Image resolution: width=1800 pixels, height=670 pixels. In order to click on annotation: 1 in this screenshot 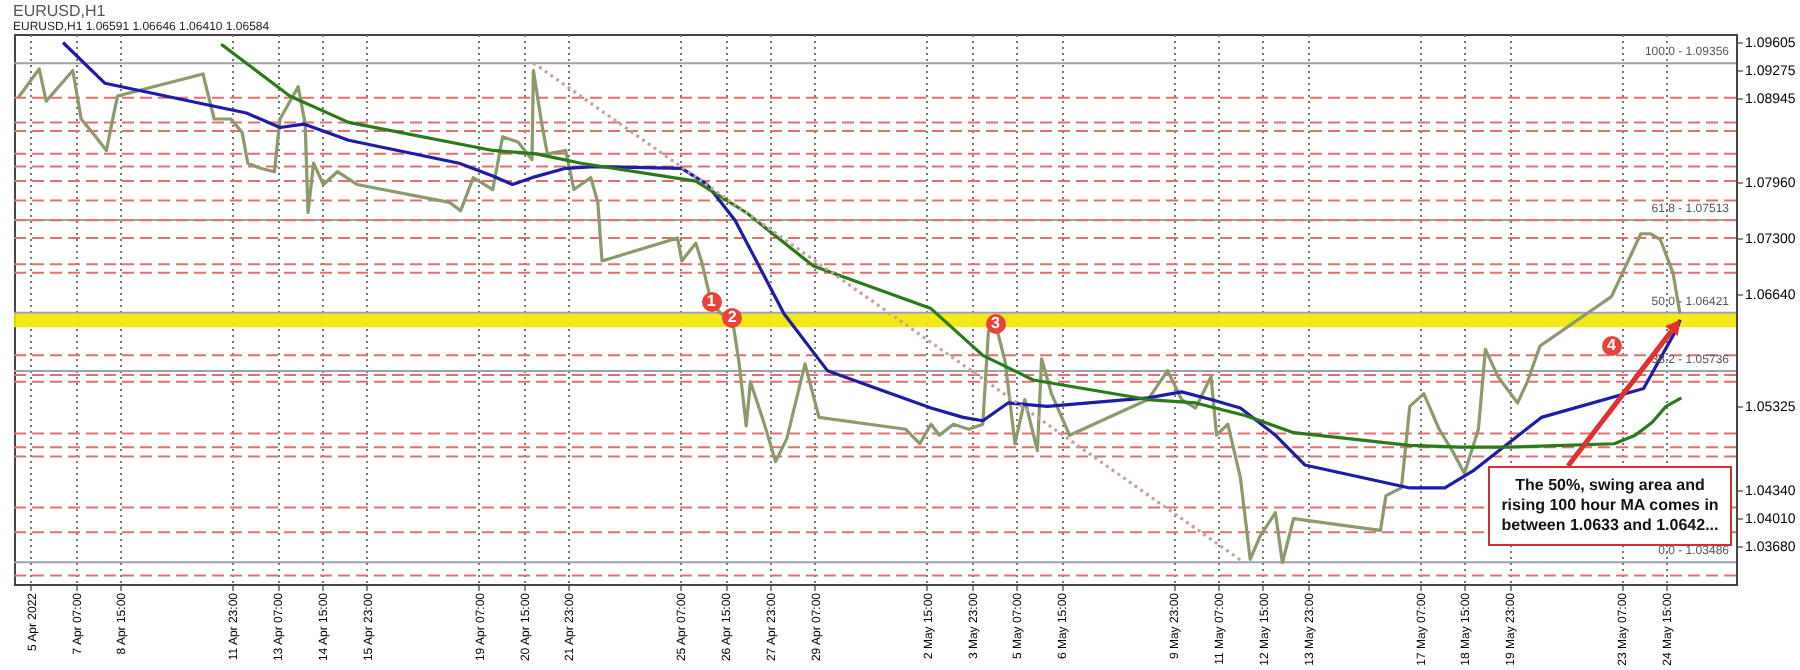, I will do `click(711, 301)`.